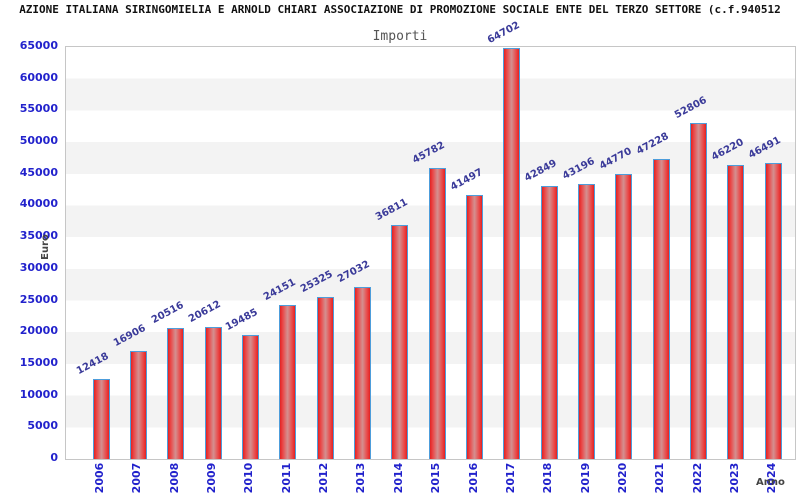 Image resolution: width=800 pixels, height=500 pixels. I want to click on y-tick-45000: 45000, so click(38, 172).